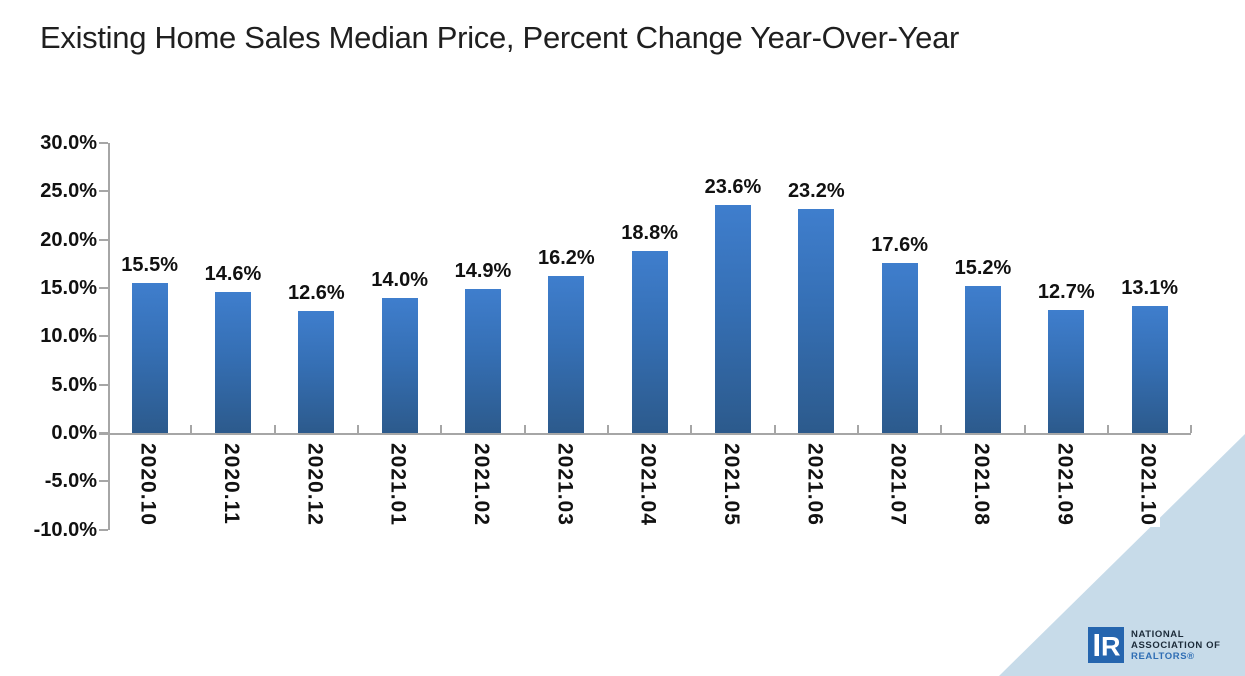 Image resolution: width=1245 pixels, height=676 pixels. Describe the element at coordinates (983, 268) in the screenshot. I see `bar-value-label: 15.2%` at that location.